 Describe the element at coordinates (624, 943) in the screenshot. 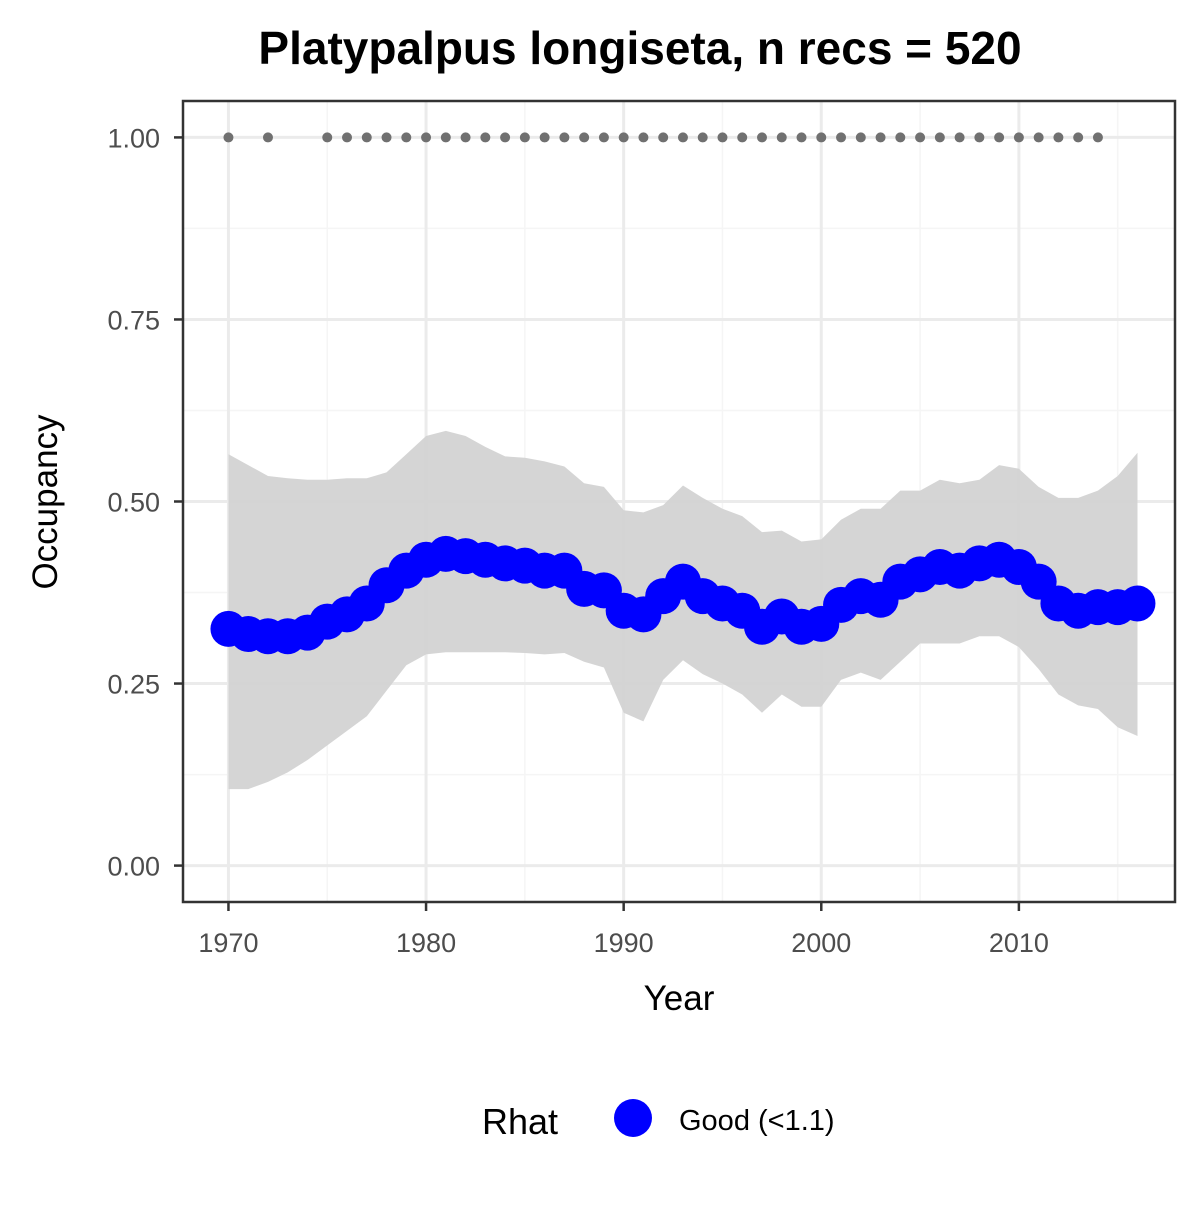

I see `x-axis-tick-label: 1990` at that location.